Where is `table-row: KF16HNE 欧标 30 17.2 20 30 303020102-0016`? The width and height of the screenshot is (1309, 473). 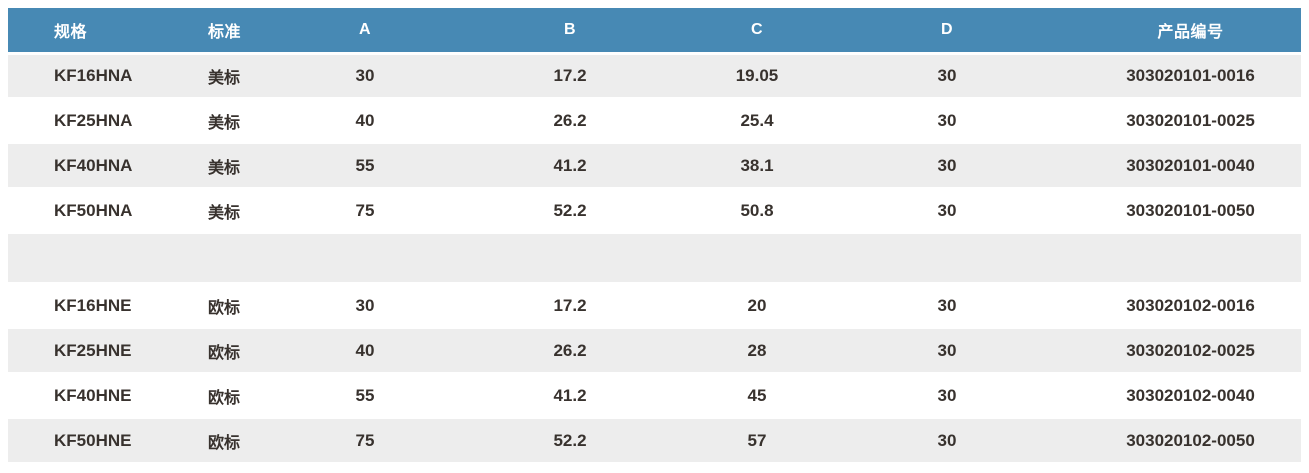
table-row: KF16HNE 欧标 30 17.2 20 30 303020102-0016 is located at coordinates (654, 306).